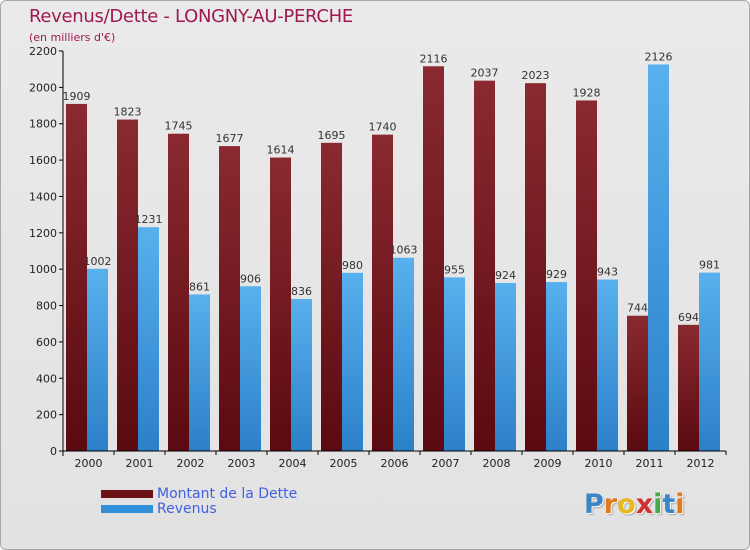 This screenshot has height=550, width=750. I want to click on chart-title: Revenus/Dette - LONGNY-AU-PERCHE, so click(191, 16).